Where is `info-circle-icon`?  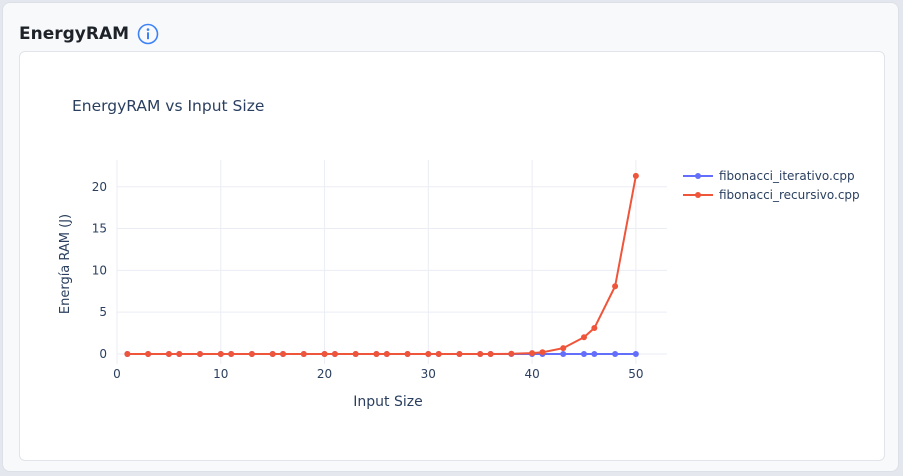
info-circle-icon is located at coordinates (148, 34).